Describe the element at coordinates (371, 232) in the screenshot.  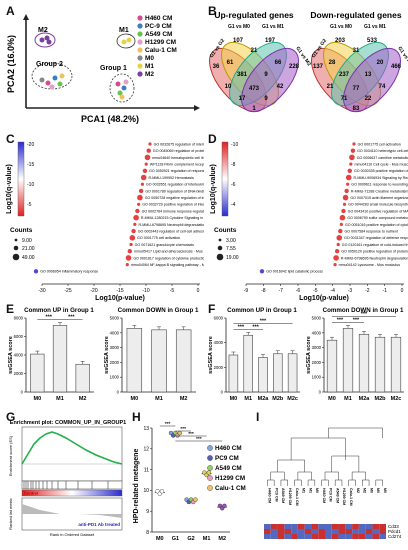
I see `go-term-label: GO 0007584 response to nutrient` at that location.